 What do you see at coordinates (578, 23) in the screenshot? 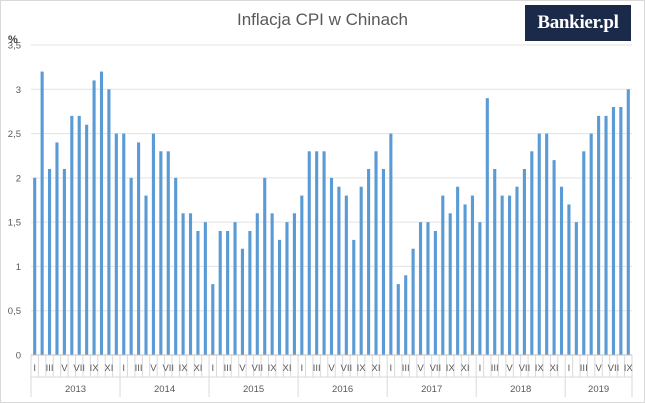
I see `bankier-logo: Bankier.pl` at bounding box center [578, 23].